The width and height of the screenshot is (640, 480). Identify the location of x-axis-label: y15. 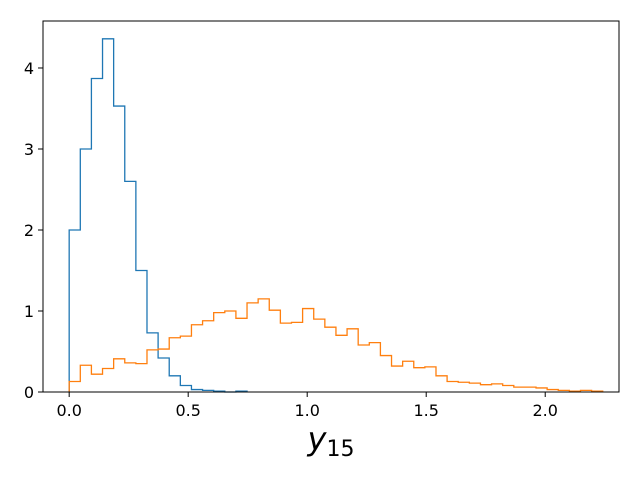
(331, 441).